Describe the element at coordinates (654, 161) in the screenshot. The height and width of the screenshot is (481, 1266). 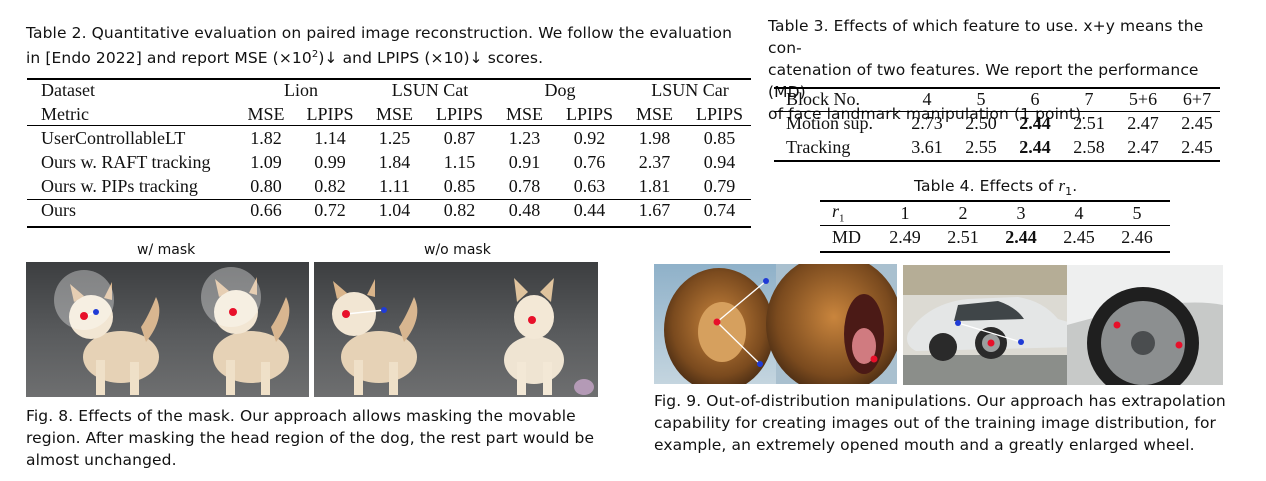
I see `table-cell: 2.37` at that location.